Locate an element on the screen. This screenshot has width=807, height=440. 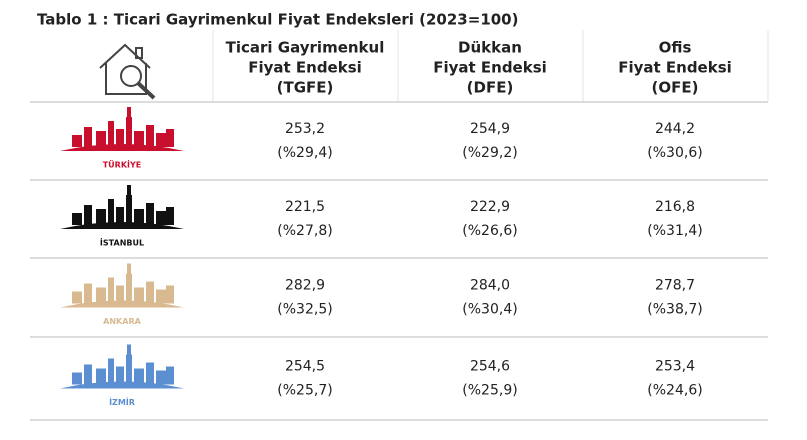
column-header: Ofis is located at coordinates (675, 48).